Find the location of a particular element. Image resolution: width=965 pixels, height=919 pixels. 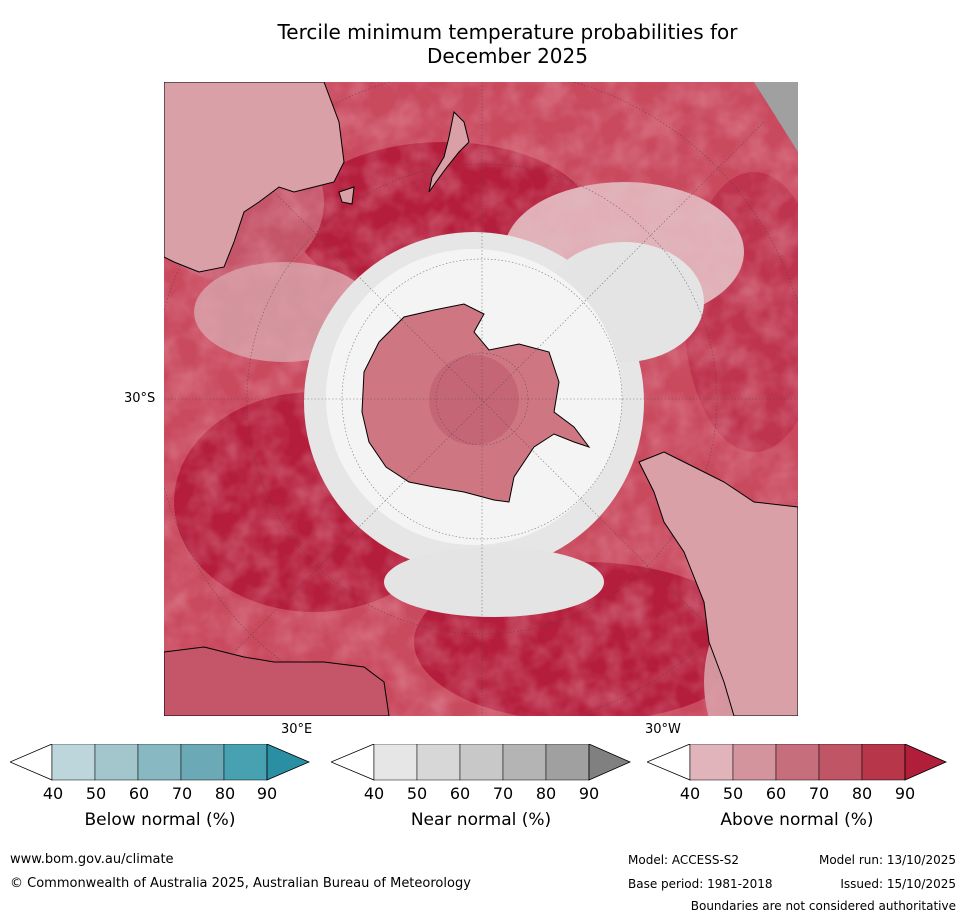

colorbar-near-normal: 40 50 60 70 80 90 Near normal (%) is located at coordinates (480, 798).